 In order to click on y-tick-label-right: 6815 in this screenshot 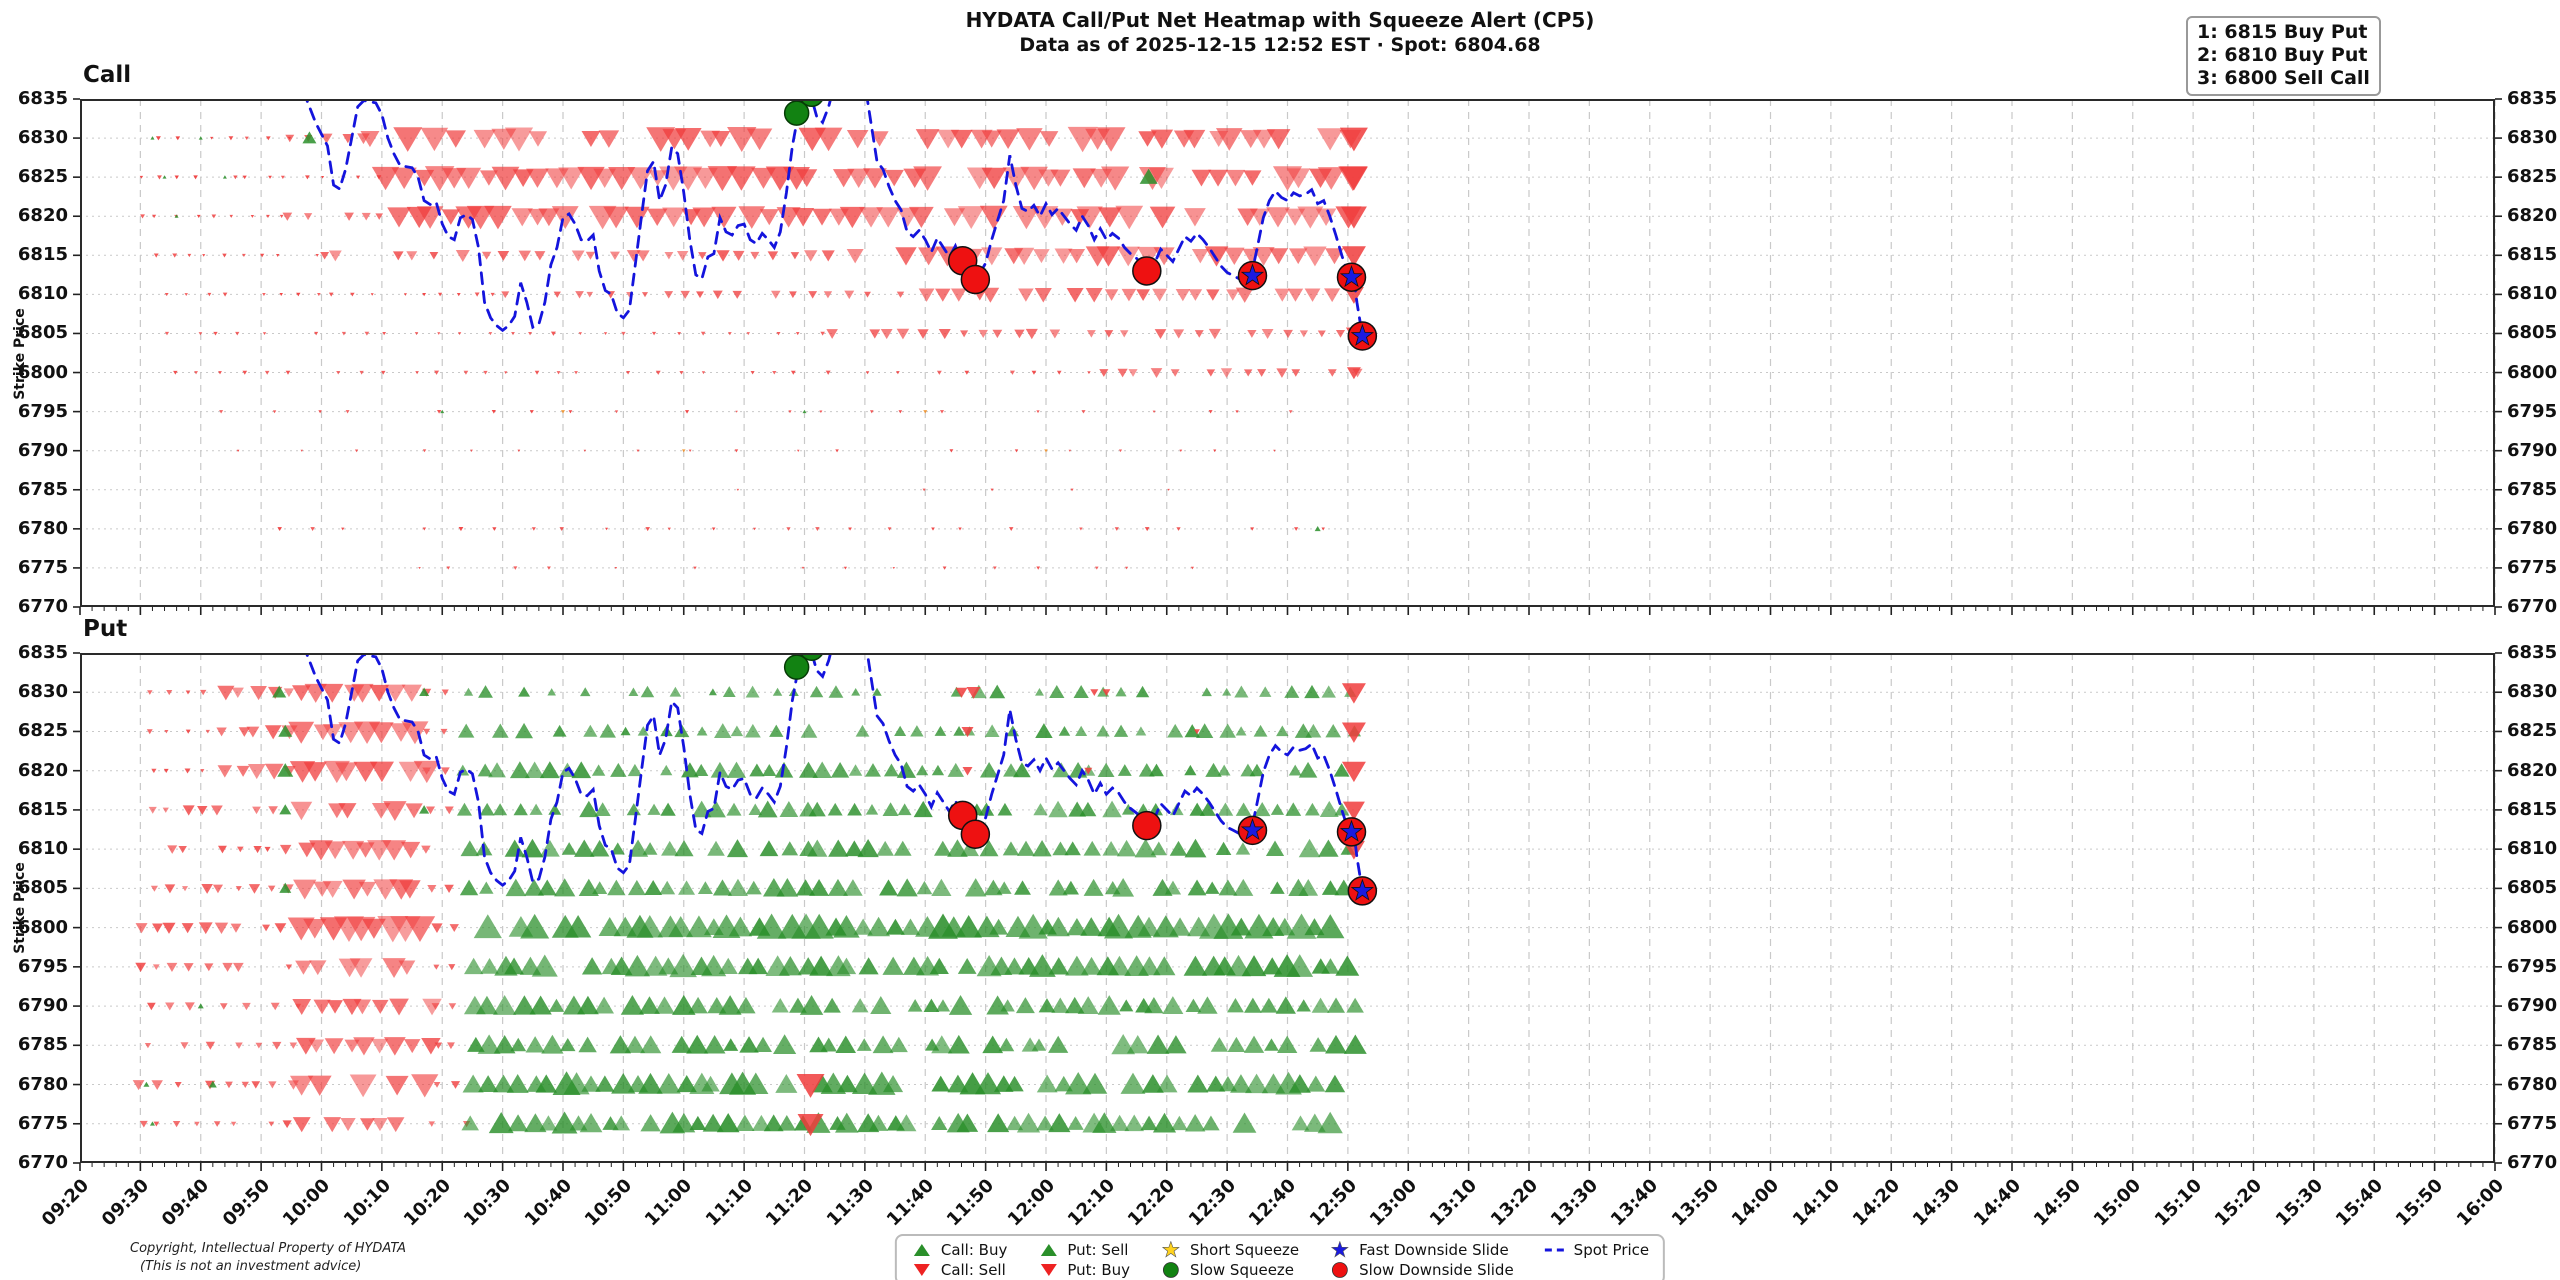, I will do `click(2532, 809)`.